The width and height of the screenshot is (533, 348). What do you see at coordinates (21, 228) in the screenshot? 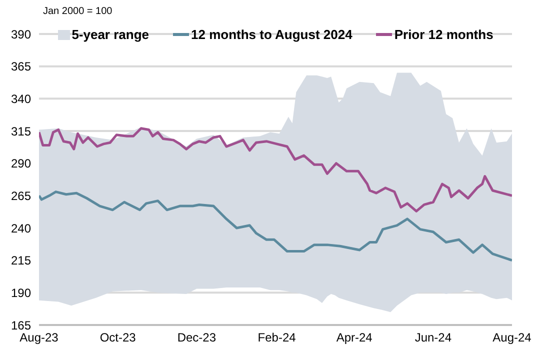
I see `y-tick-label: 240` at bounding box center [21, 228].